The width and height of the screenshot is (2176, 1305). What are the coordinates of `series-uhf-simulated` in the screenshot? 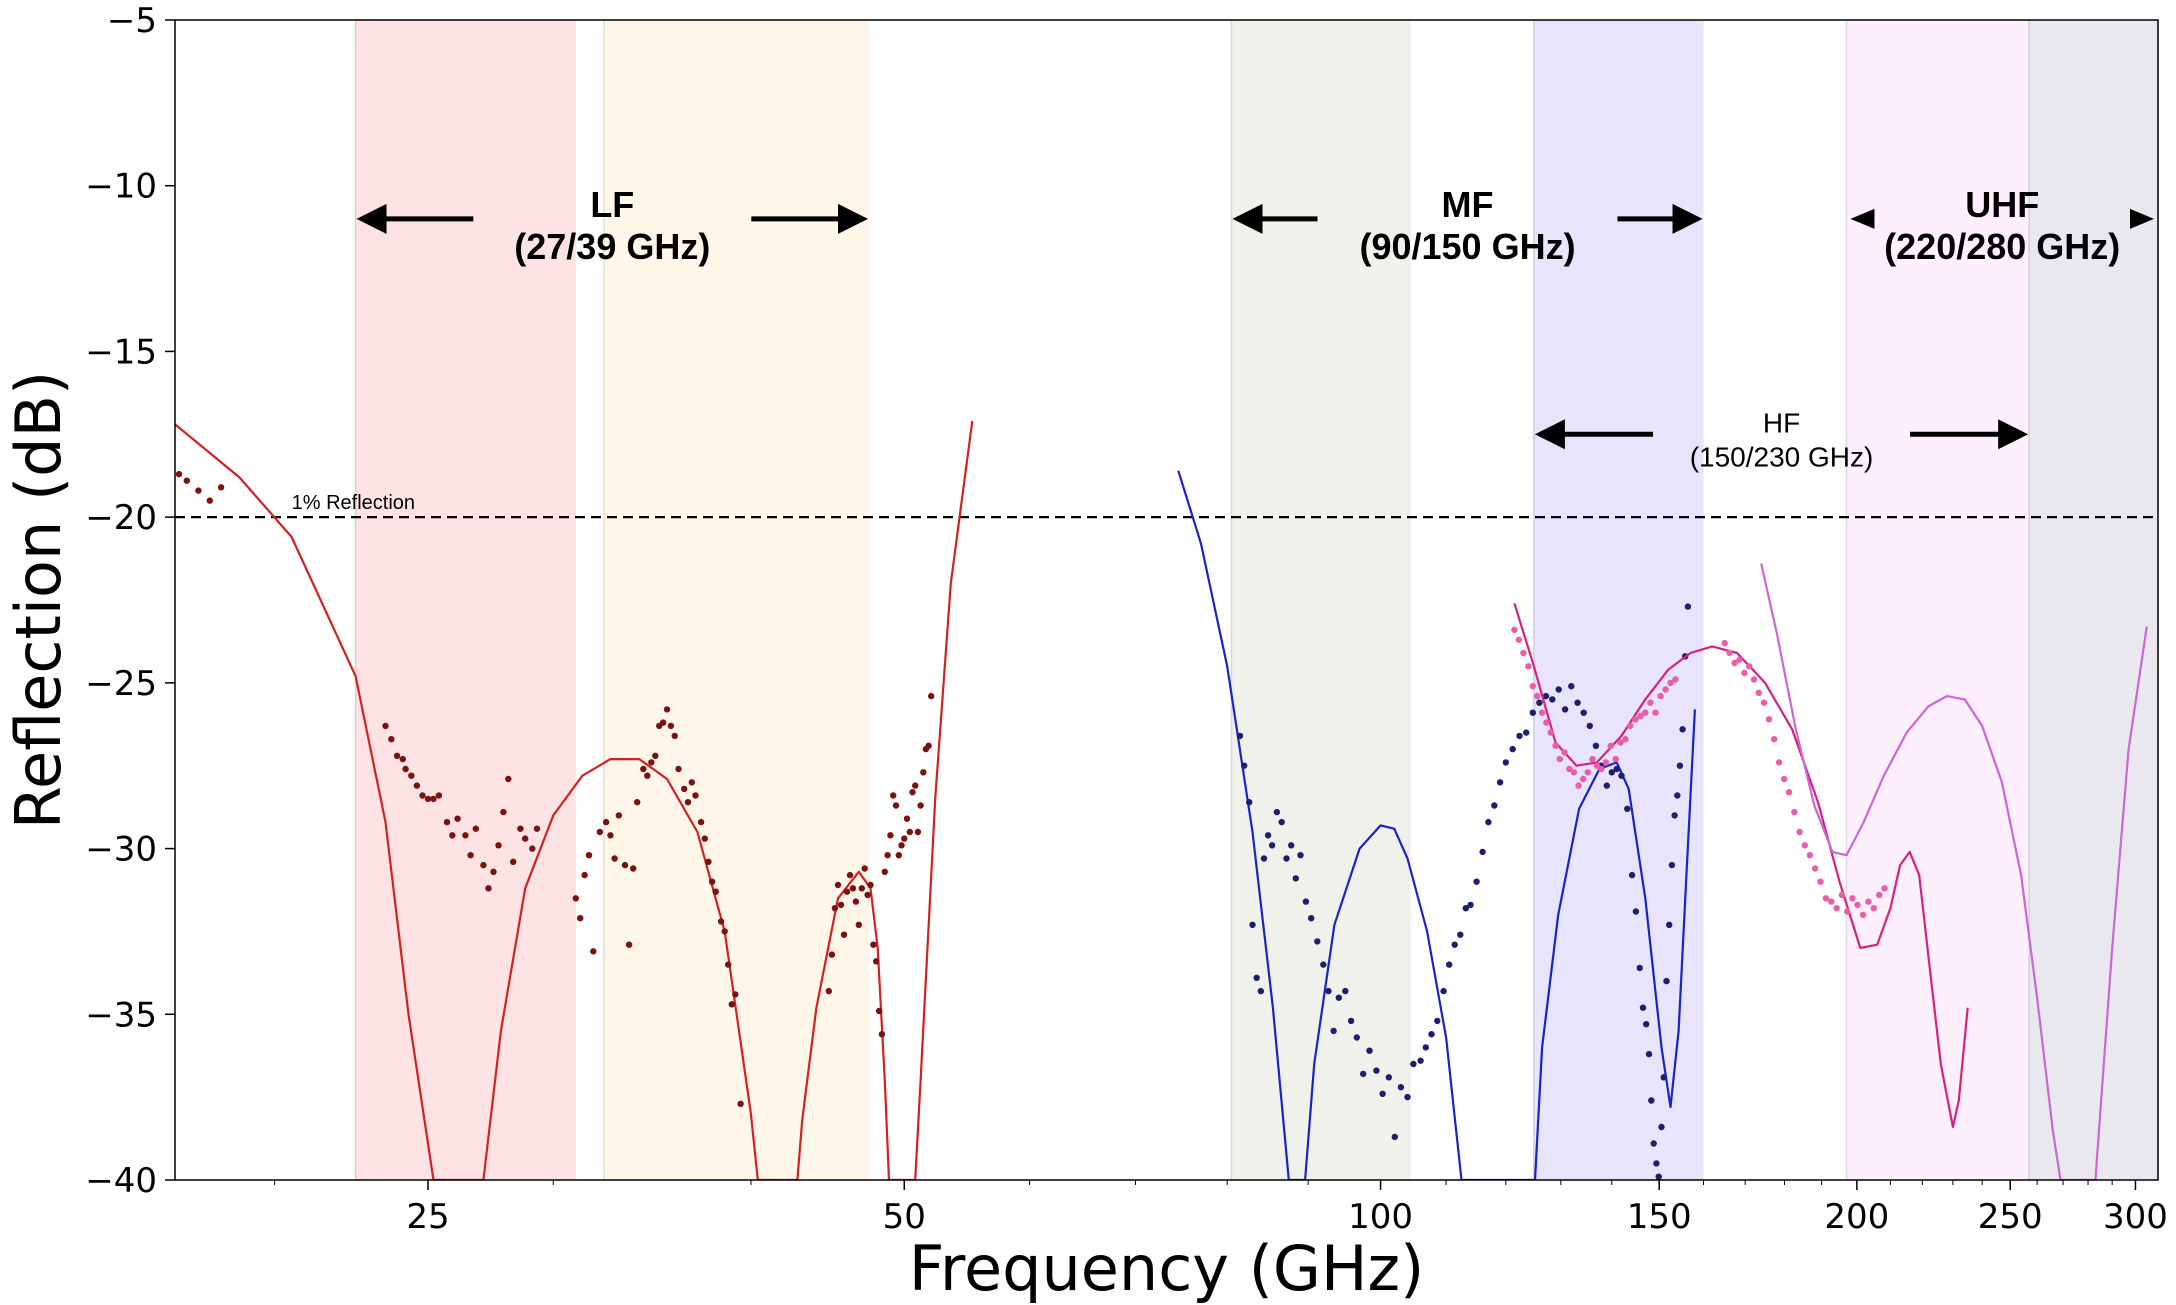 It's located at (1954, 871).